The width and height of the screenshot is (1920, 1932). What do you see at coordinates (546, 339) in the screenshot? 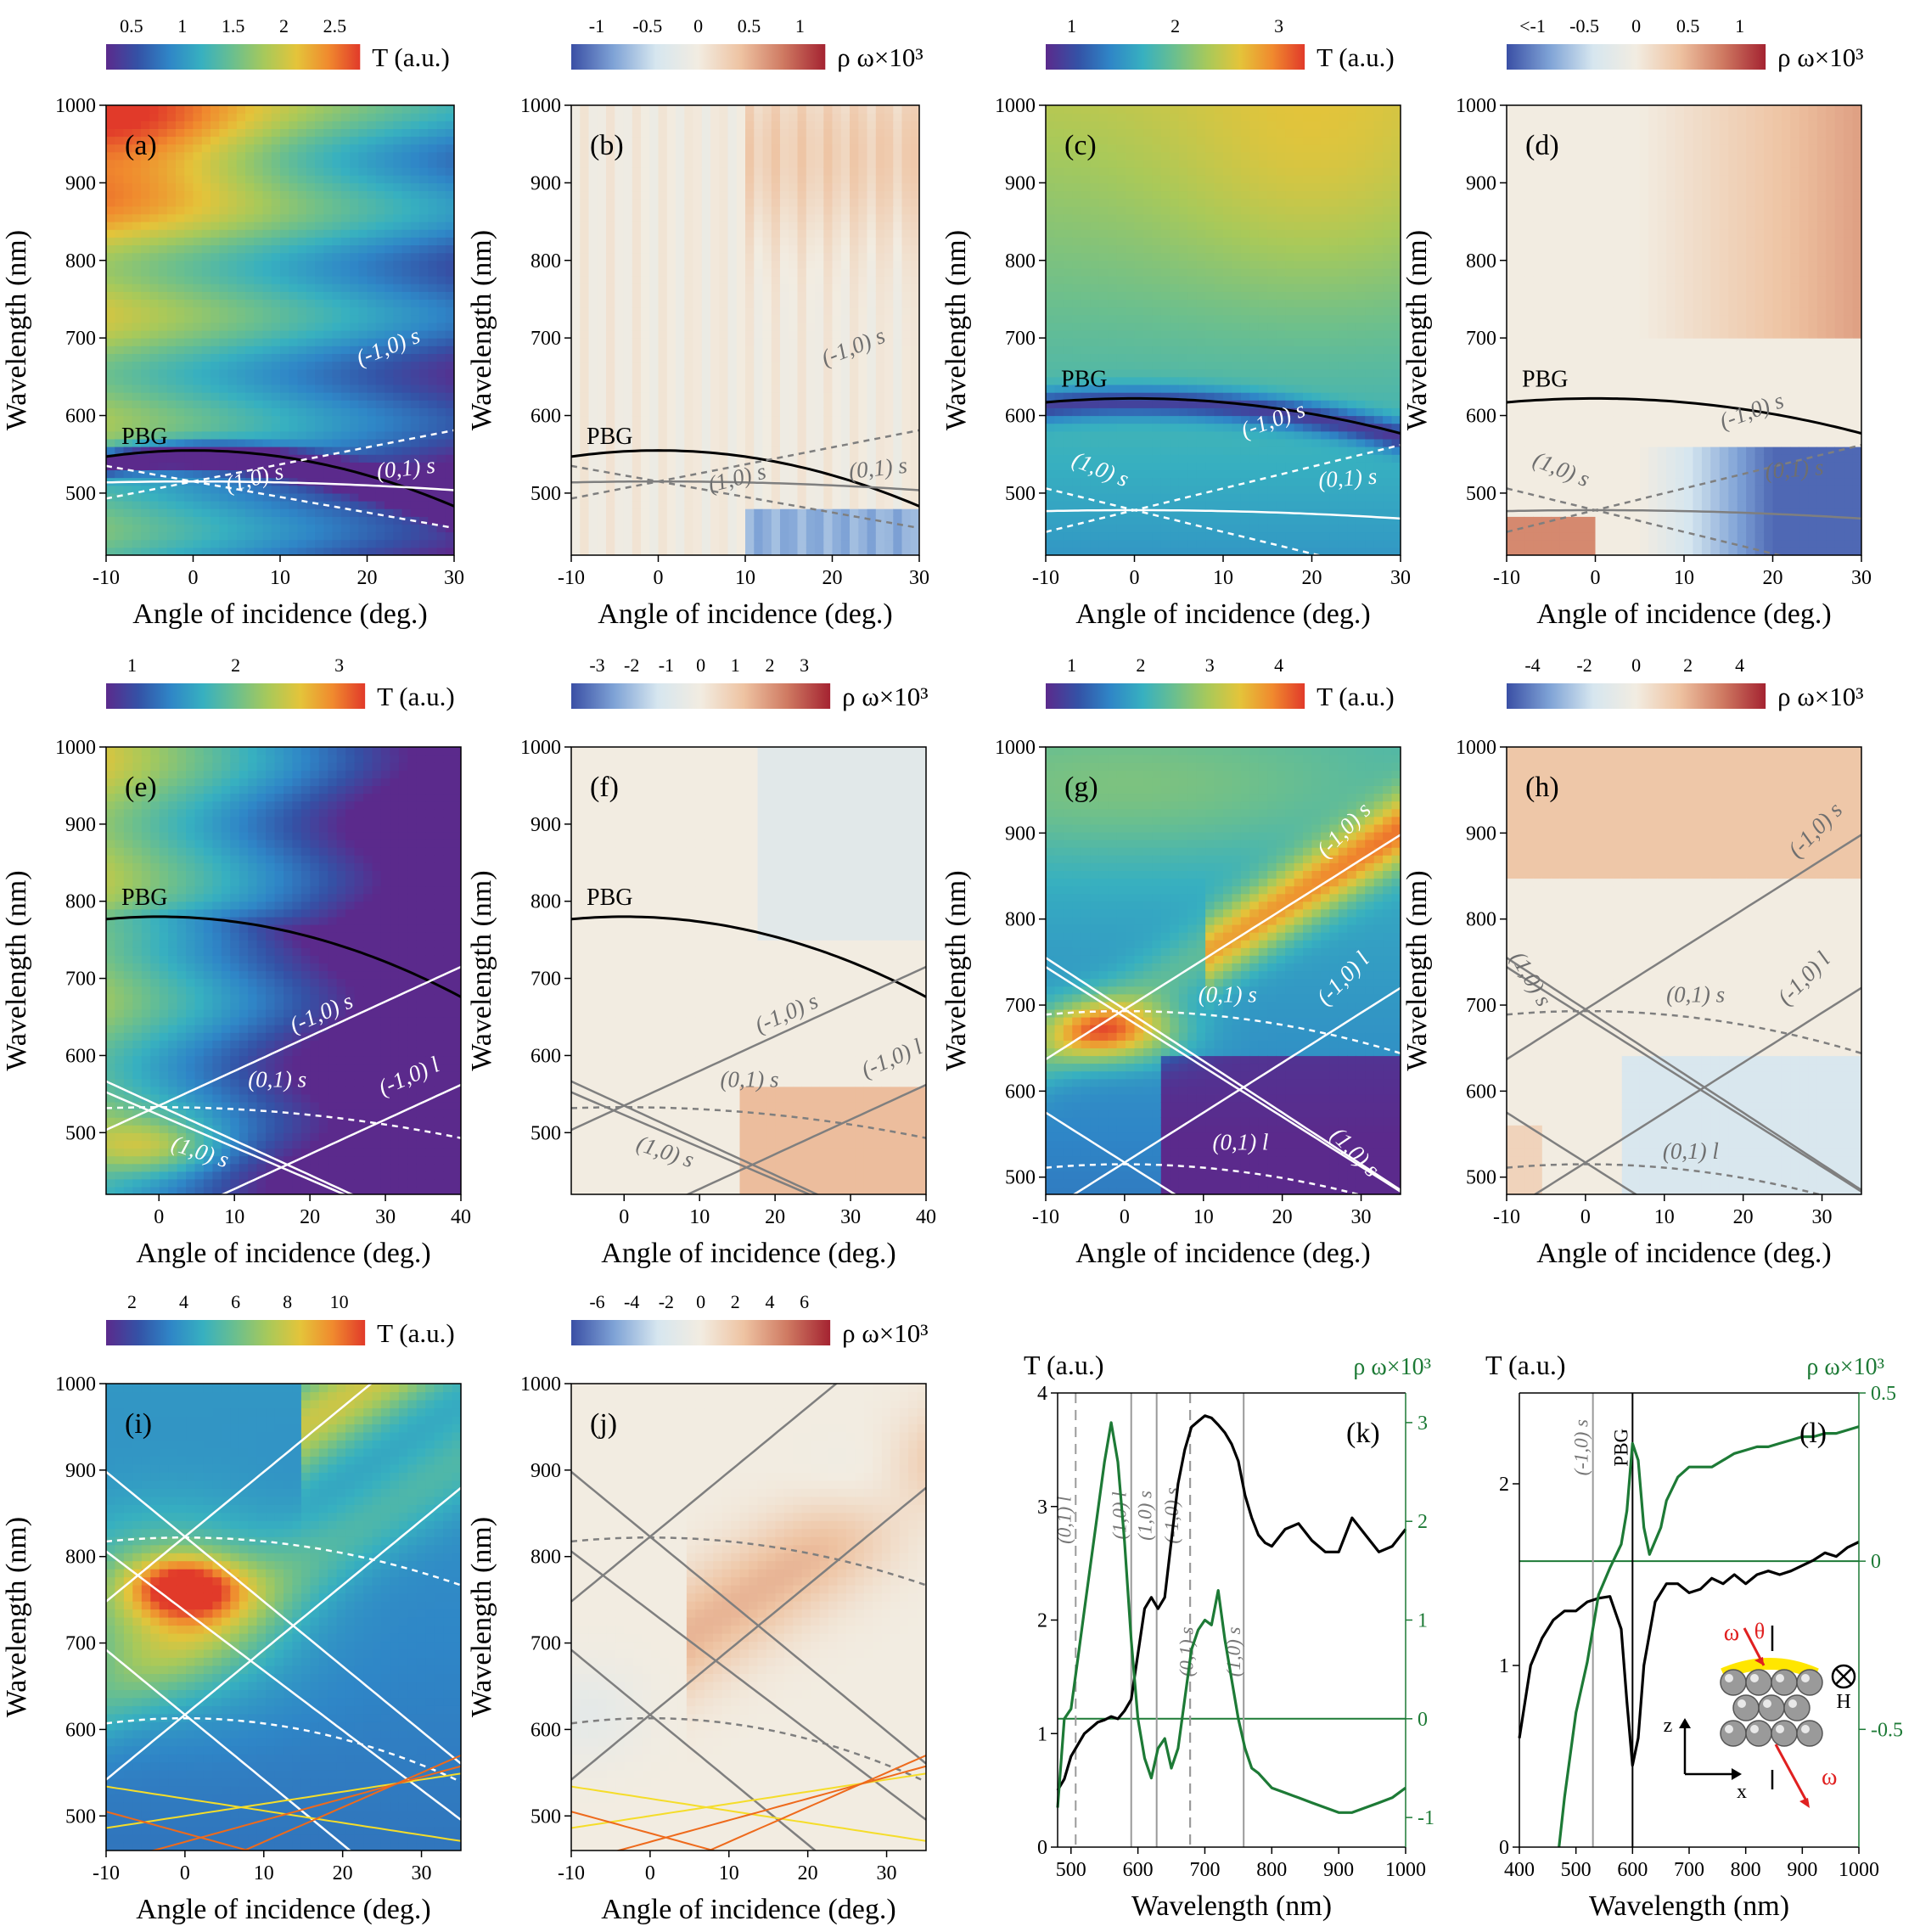
I see `y-tick-label: 700` at bounding box center [546, 339].